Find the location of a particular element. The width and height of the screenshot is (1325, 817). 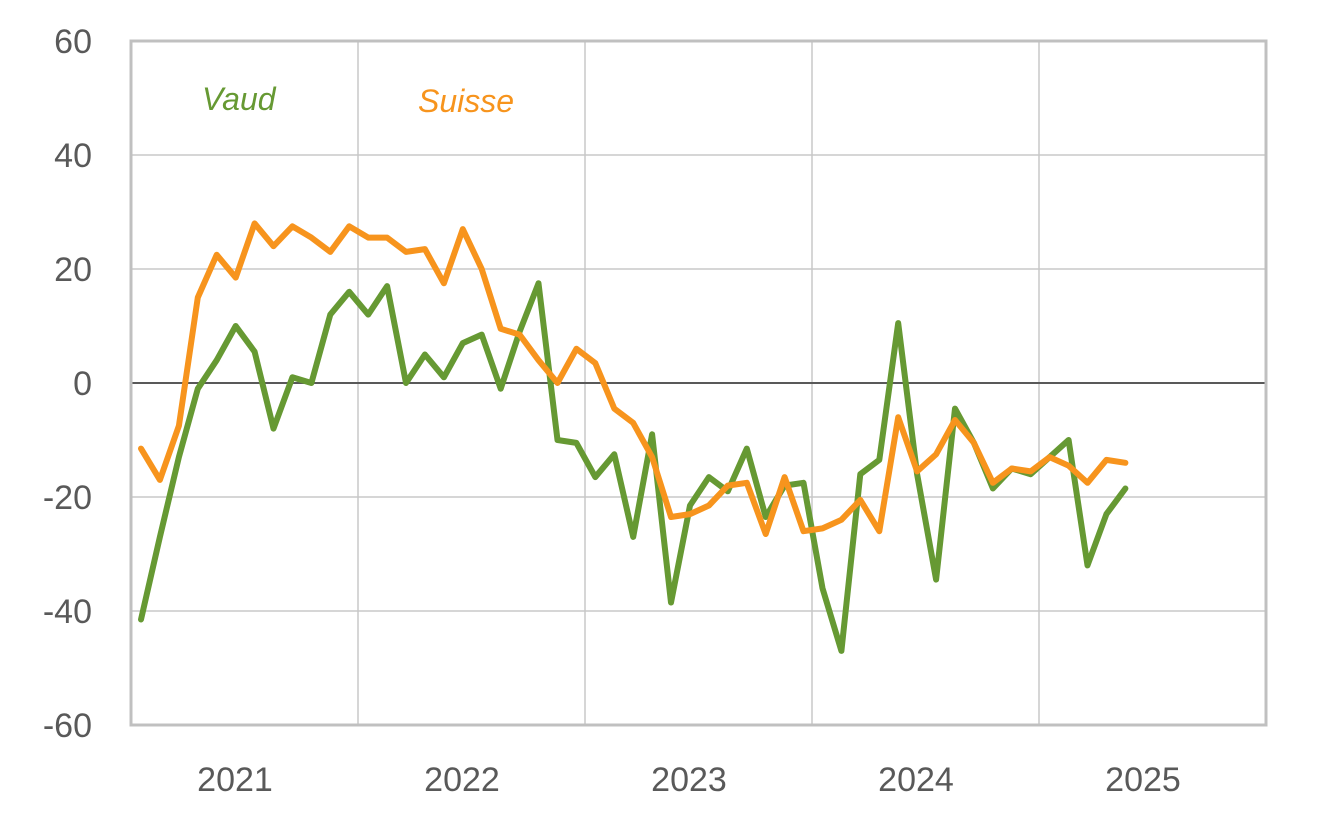

x-tick-labels: 2021 2022 2023 2024 2025 is located at coordinates (689, 780).